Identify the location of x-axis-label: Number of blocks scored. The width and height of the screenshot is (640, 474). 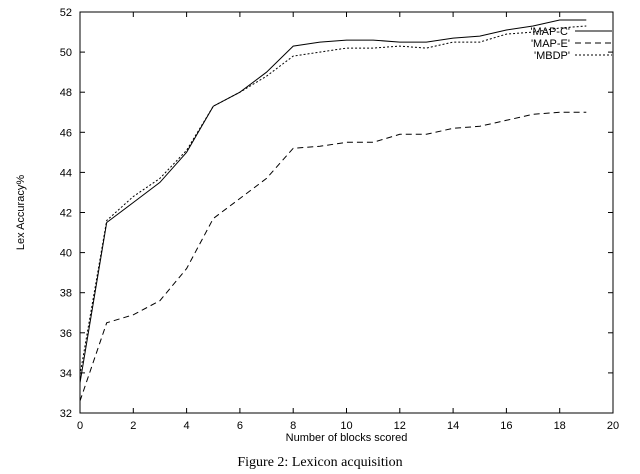
(347, 438).